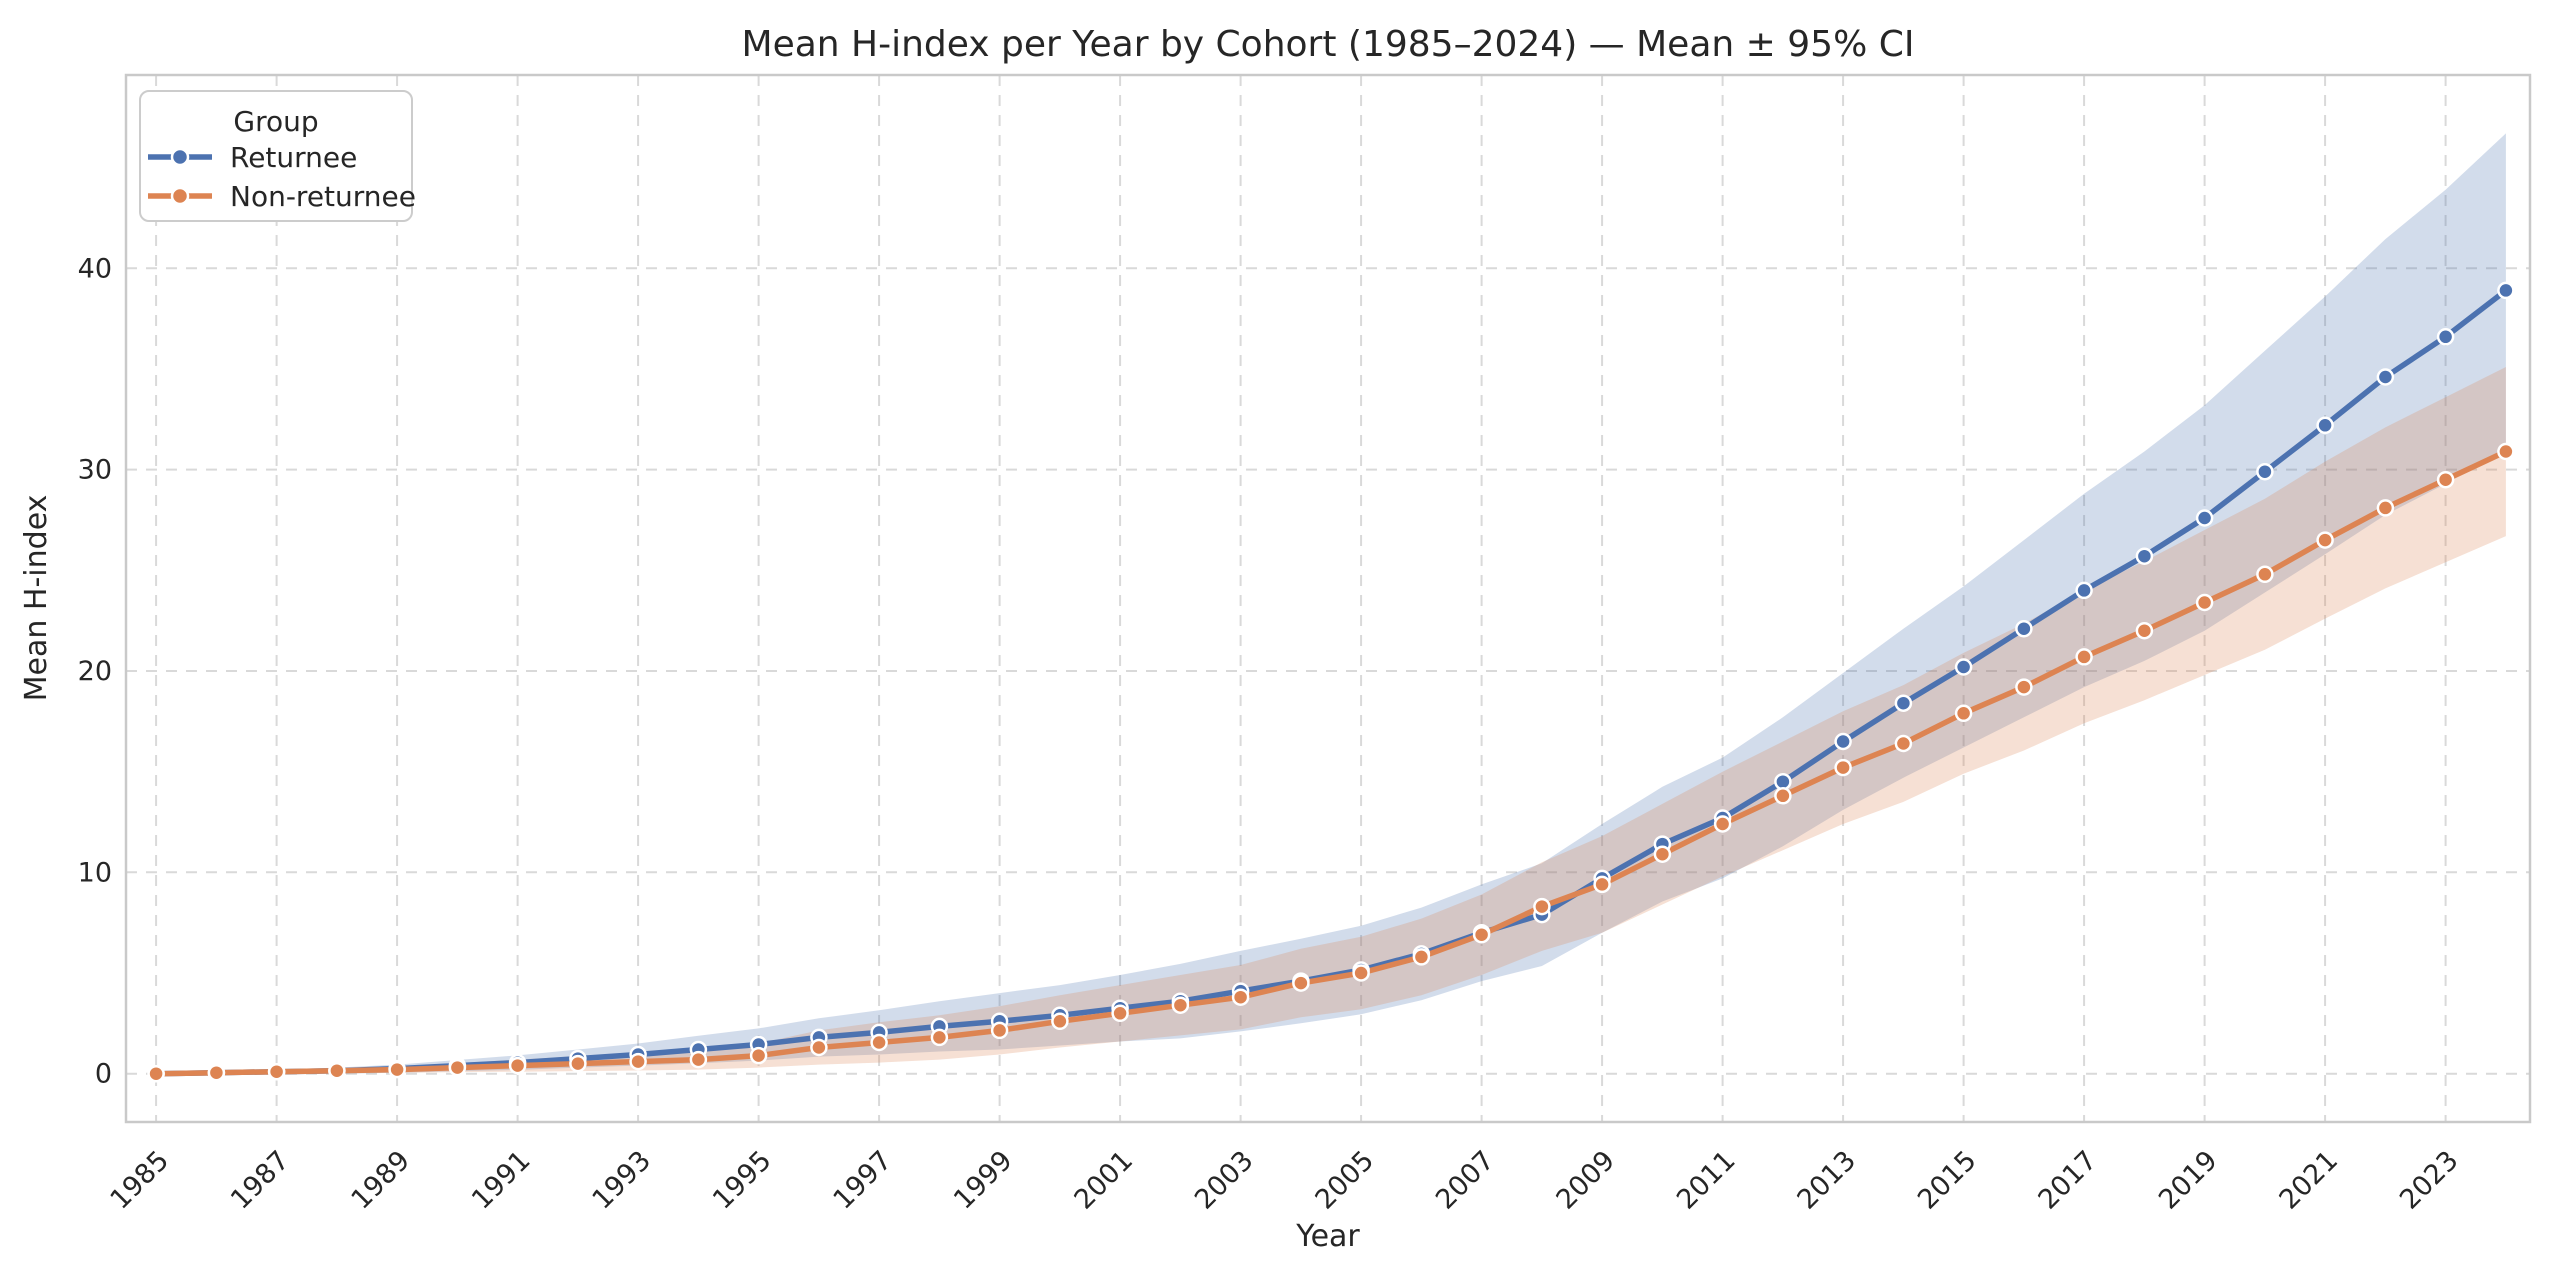 This screenshot has height=1280, width=2560. What do you see at coordinates (501, 1180) in the screenshot?
I see `x-tick-label-1991: 1991` at bounding box center [501, 1180].